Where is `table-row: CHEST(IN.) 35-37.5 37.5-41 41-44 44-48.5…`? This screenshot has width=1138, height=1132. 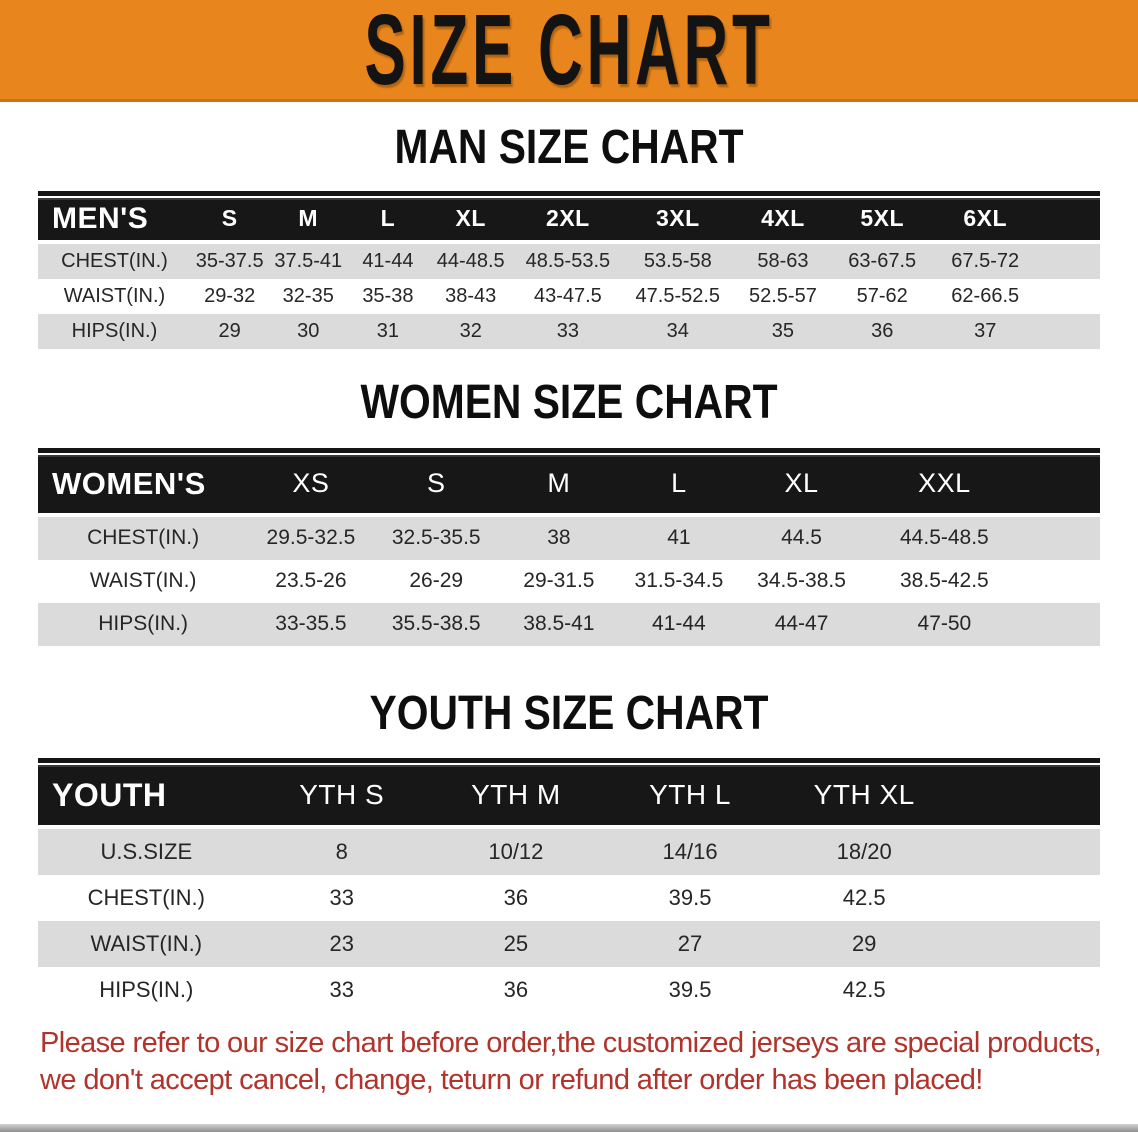 table-row: CHEST(IN.) 35-37.5 37.5-41 41-44 44-48.5… is located at coordinates (569, 261).